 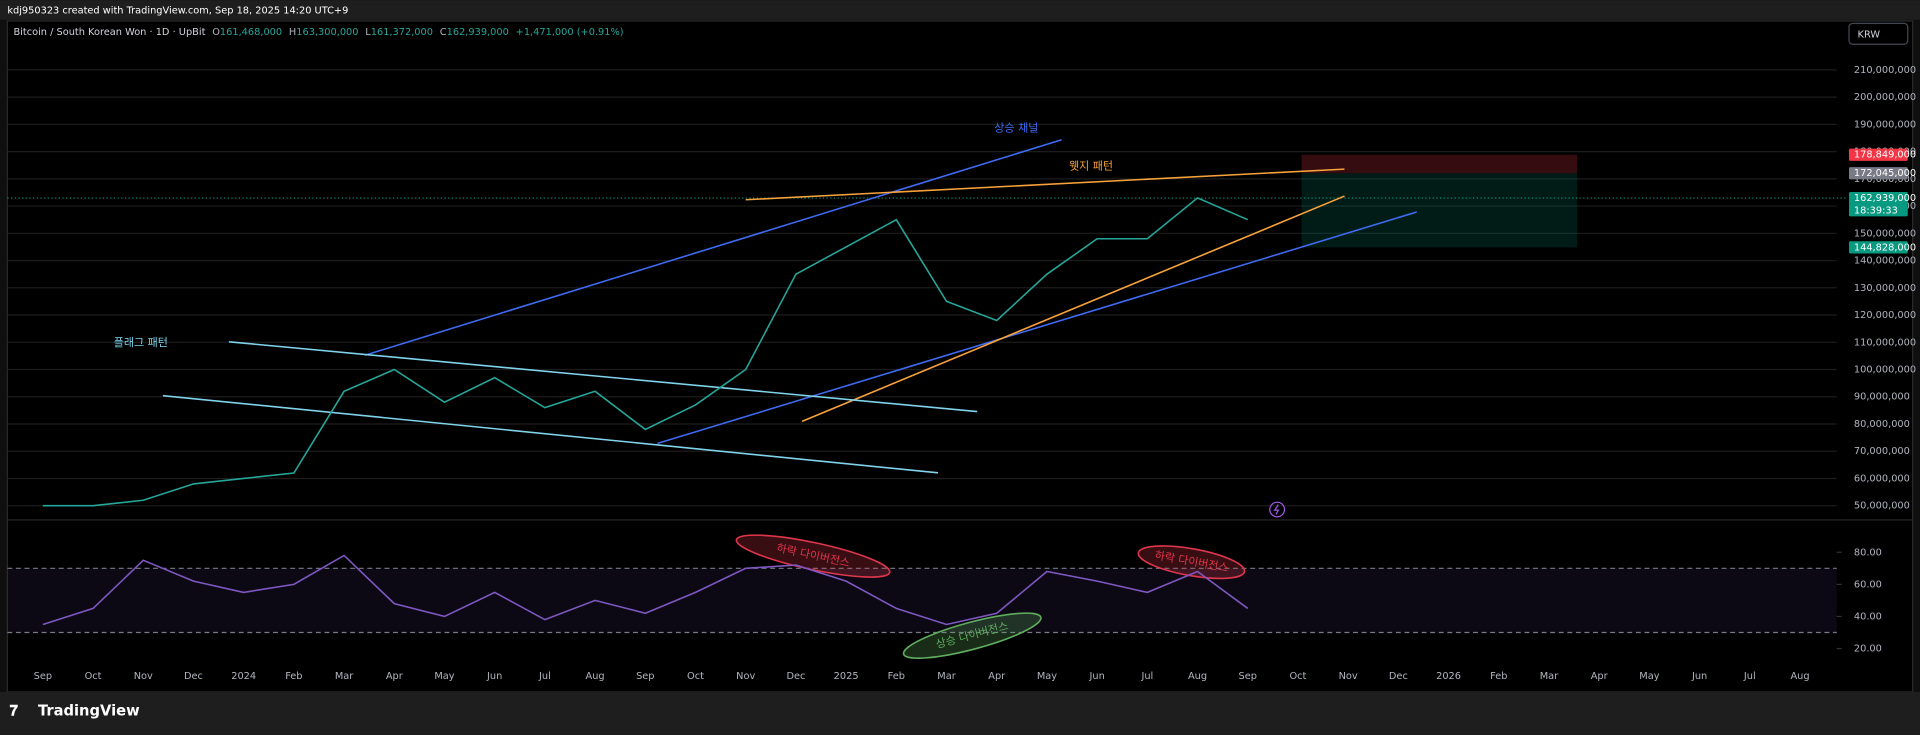 I want to click on y-tick-label: 60,000,000, so click(x=1882, y=478).